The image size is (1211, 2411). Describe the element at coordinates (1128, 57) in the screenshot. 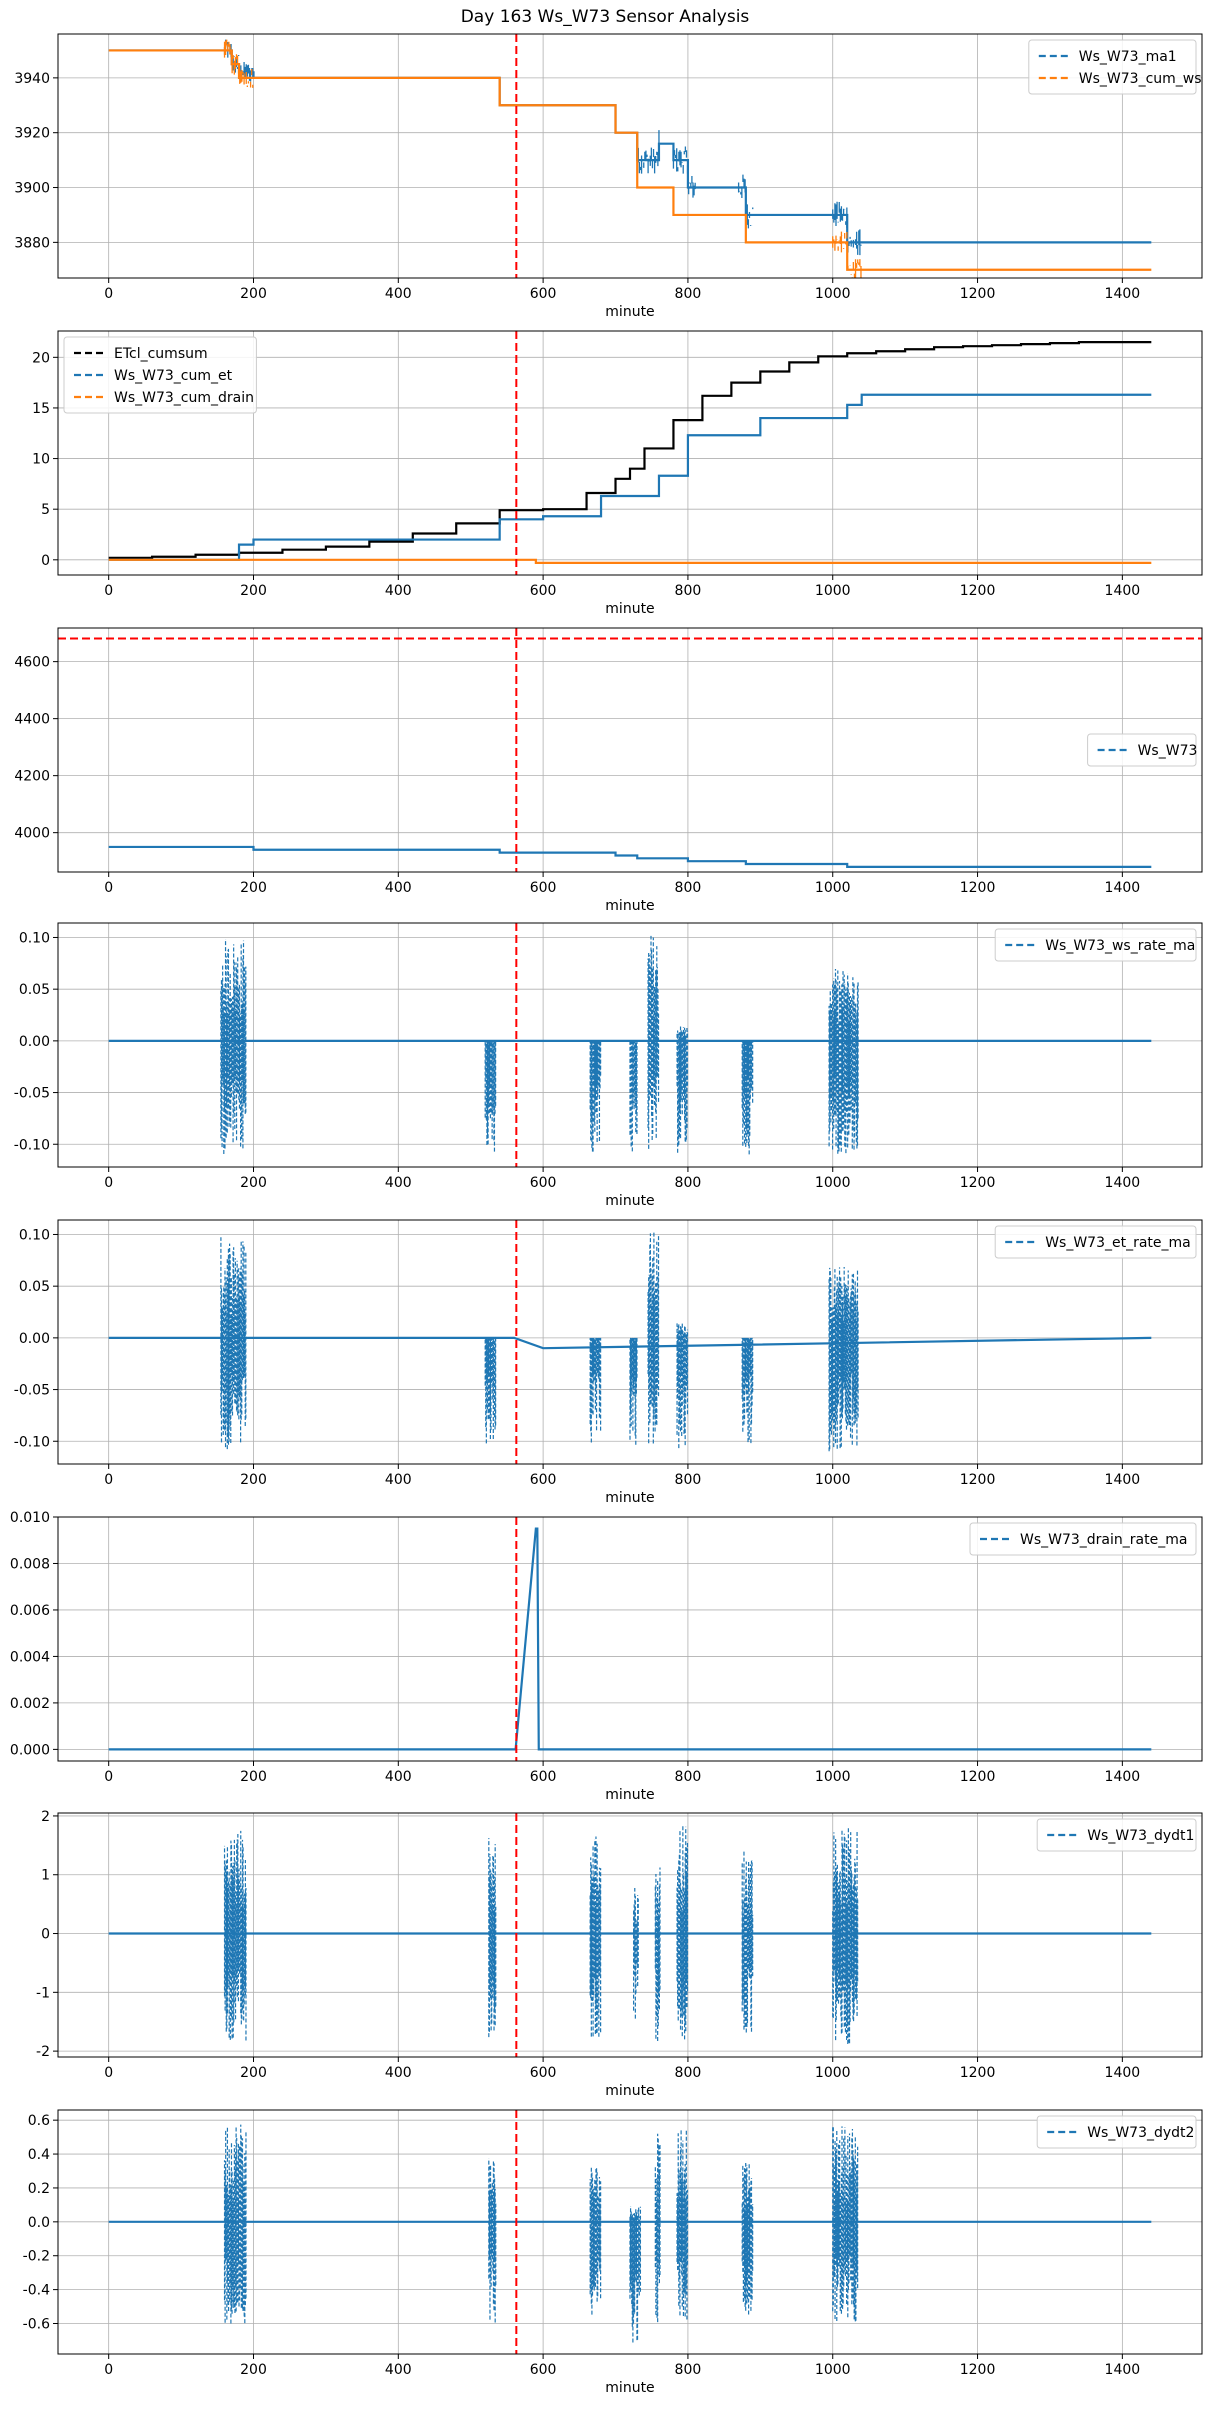

I see `legend-label: Ws_W73_ma1` at that location.